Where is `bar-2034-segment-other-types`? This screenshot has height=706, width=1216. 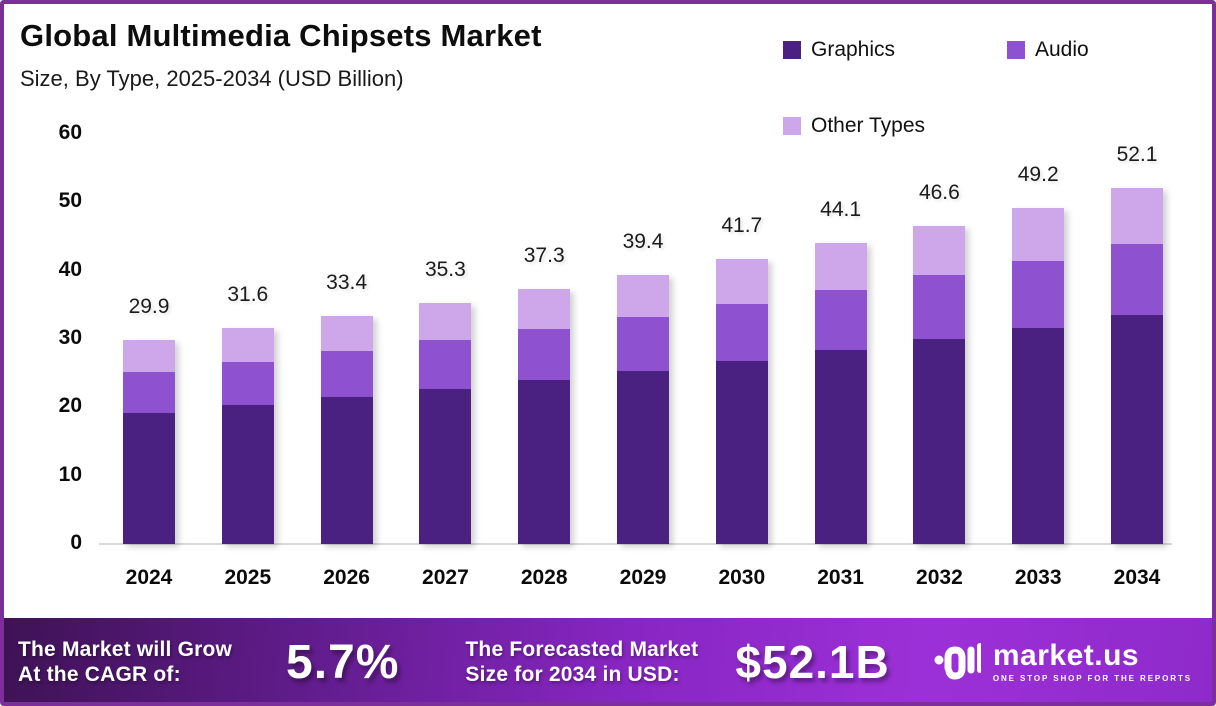
bar-2034-segment-other-types is located at coordinates (1137, 215).